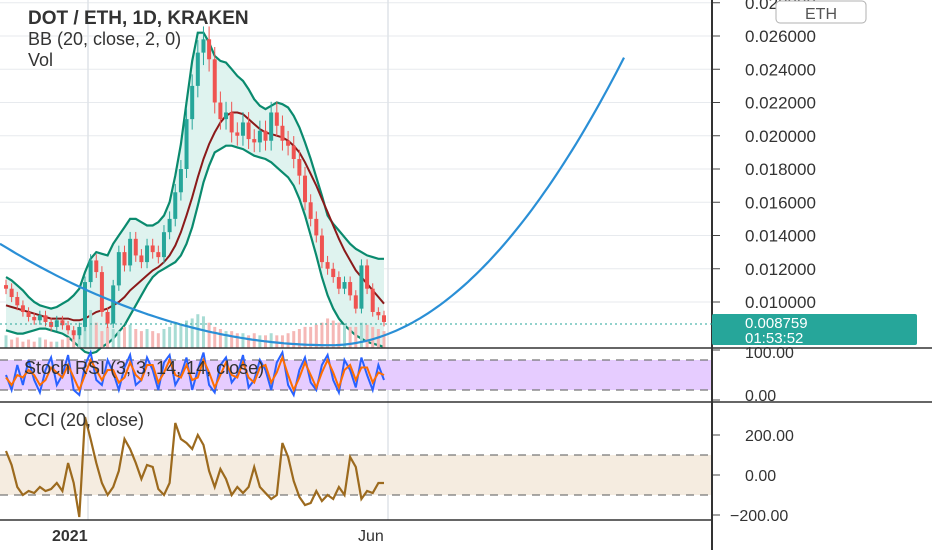  I want to click on cci-layer, so click(360, 467).